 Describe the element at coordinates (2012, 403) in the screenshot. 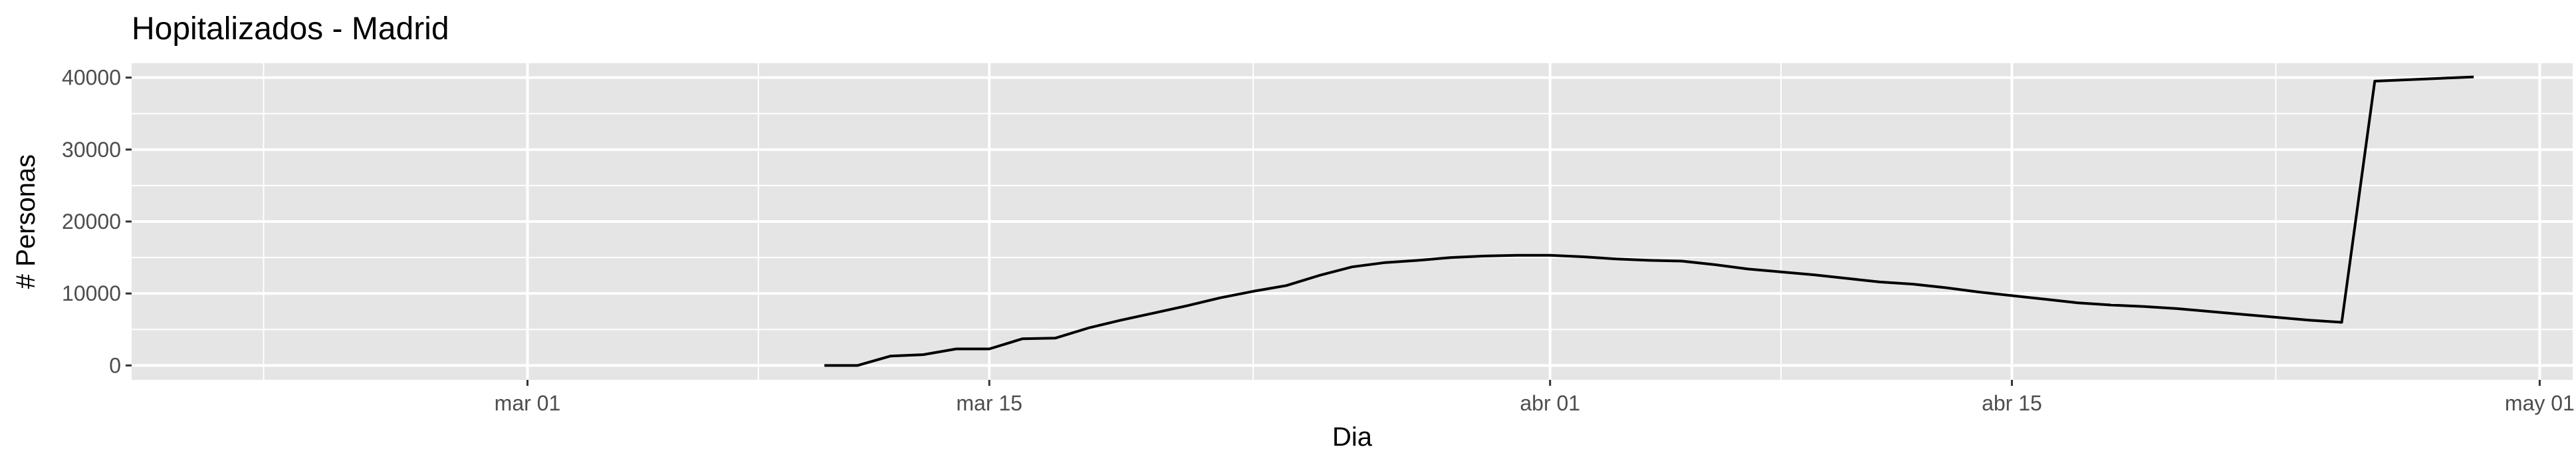

I see `x-tick-label: abr 15` at that location.